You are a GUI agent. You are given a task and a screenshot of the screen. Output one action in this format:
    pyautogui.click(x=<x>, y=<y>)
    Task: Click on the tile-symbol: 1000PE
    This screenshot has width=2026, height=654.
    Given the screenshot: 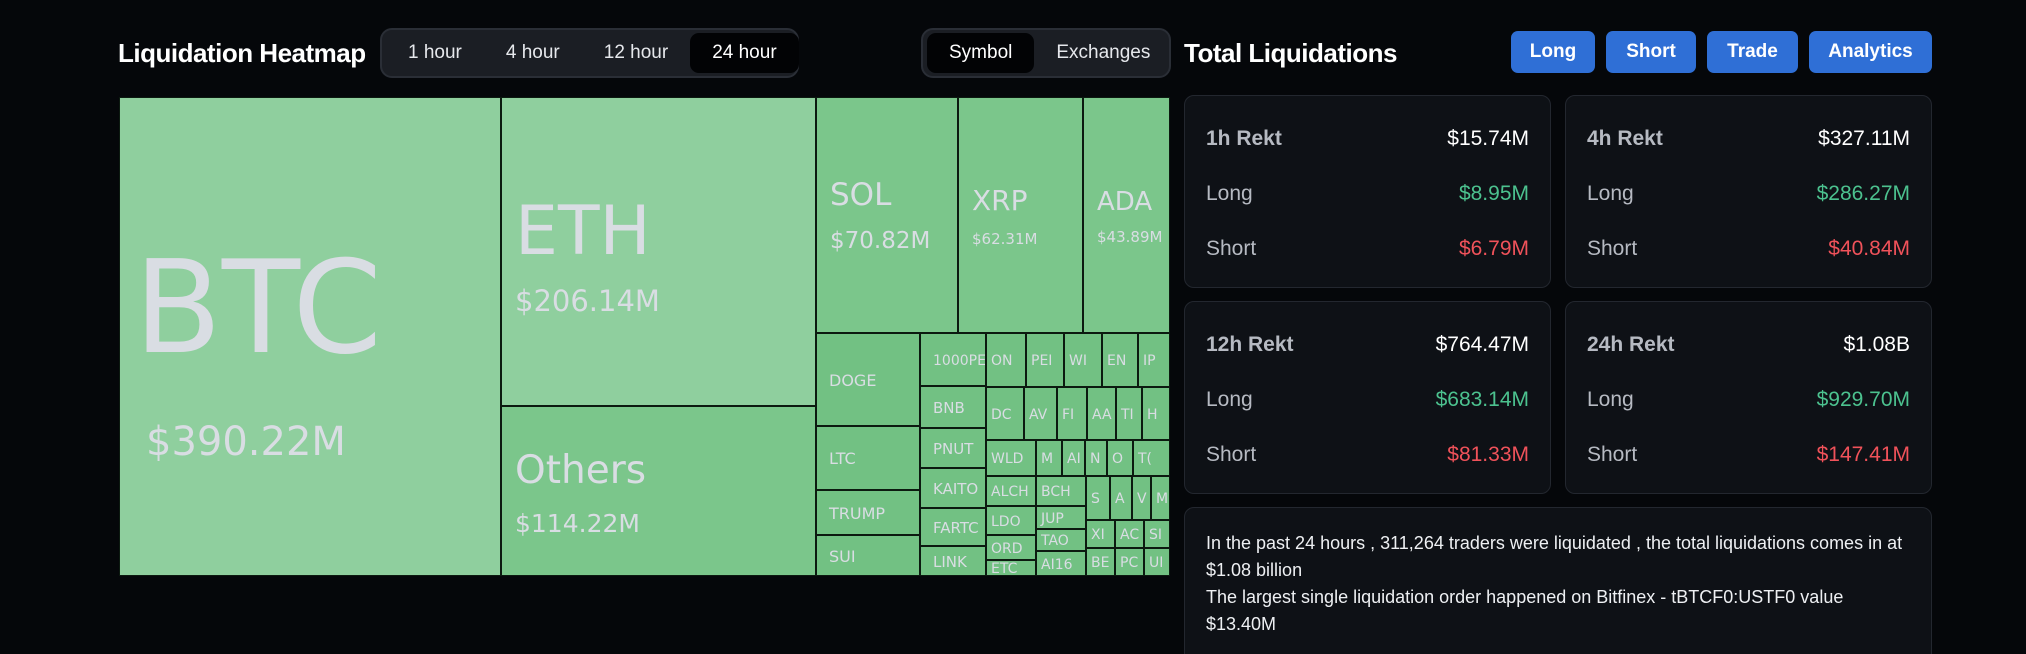 What is the action you would take?
    pyautogui.click(x=959, y=360)
    